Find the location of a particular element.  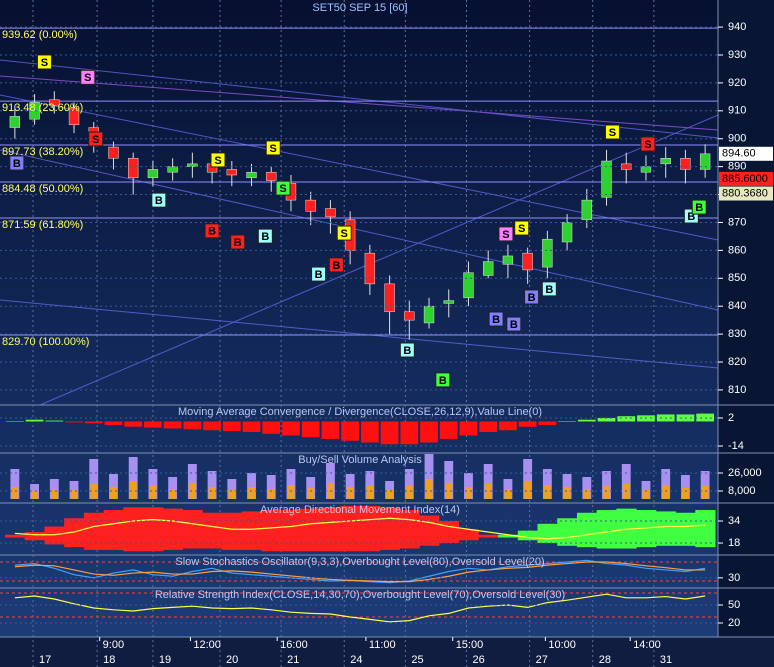

fib-label: 871.59 (61.80%) is located at coordinates (42, 225).